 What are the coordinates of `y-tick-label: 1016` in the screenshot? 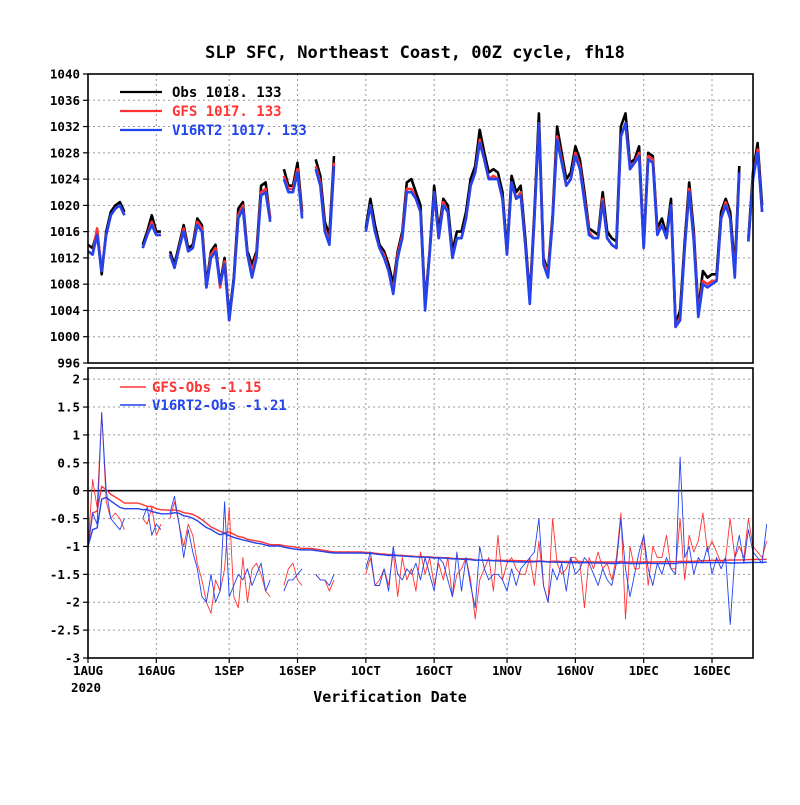 It's located at (65, 231).